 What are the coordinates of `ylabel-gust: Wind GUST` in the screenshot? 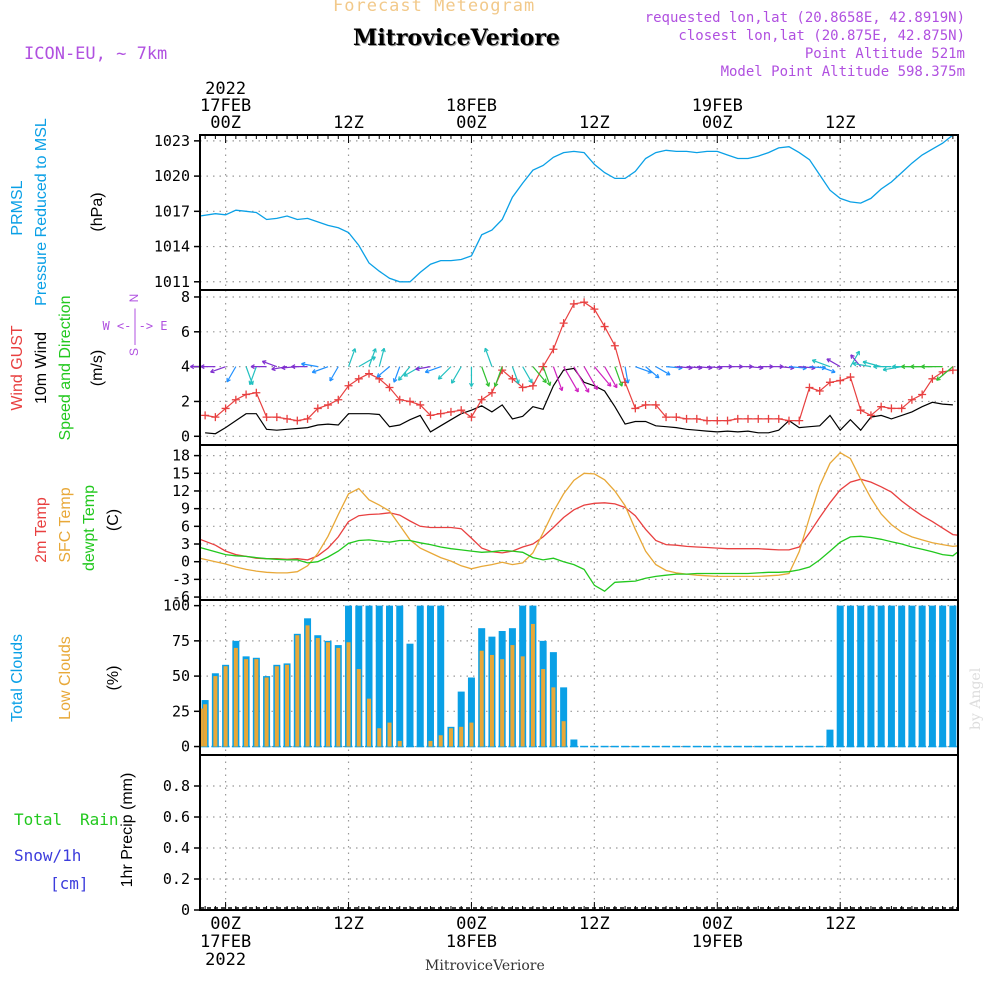 It's located at (17, 368).